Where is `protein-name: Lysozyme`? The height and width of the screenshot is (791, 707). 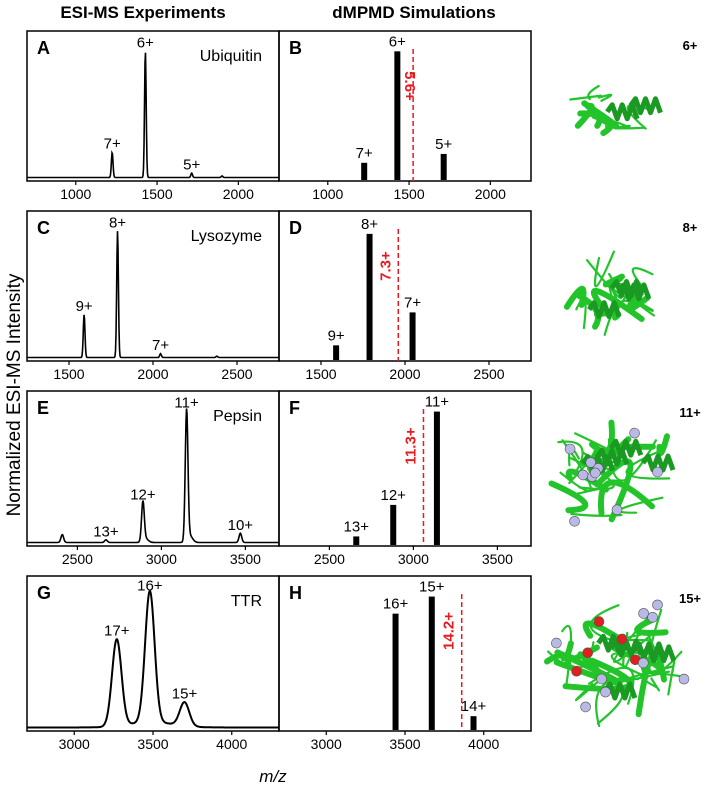 protein-name: Lysozyme is located at coordinates (227, 236).